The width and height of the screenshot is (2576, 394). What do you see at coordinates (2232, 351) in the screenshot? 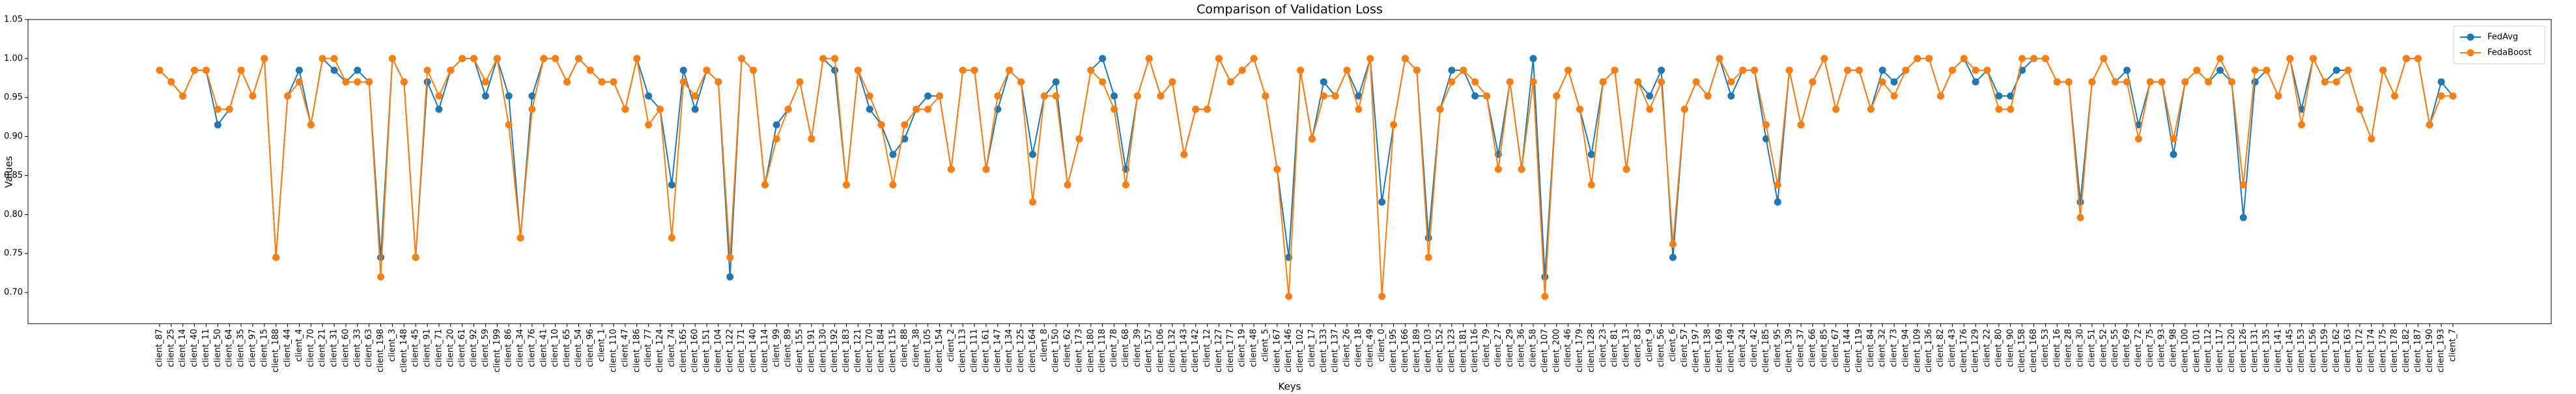
I see `x-tick-label: client_120` at bounding box center [2232, 351].